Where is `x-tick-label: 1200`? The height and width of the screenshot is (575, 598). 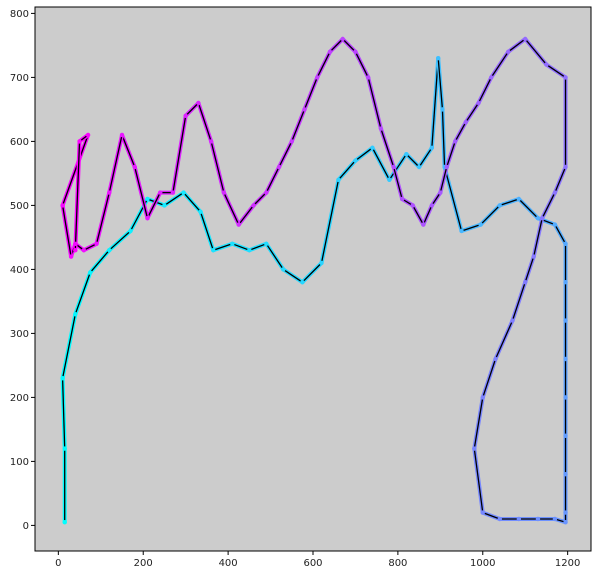
x-tick-label: 1200 is located at coordinates (567, 563).